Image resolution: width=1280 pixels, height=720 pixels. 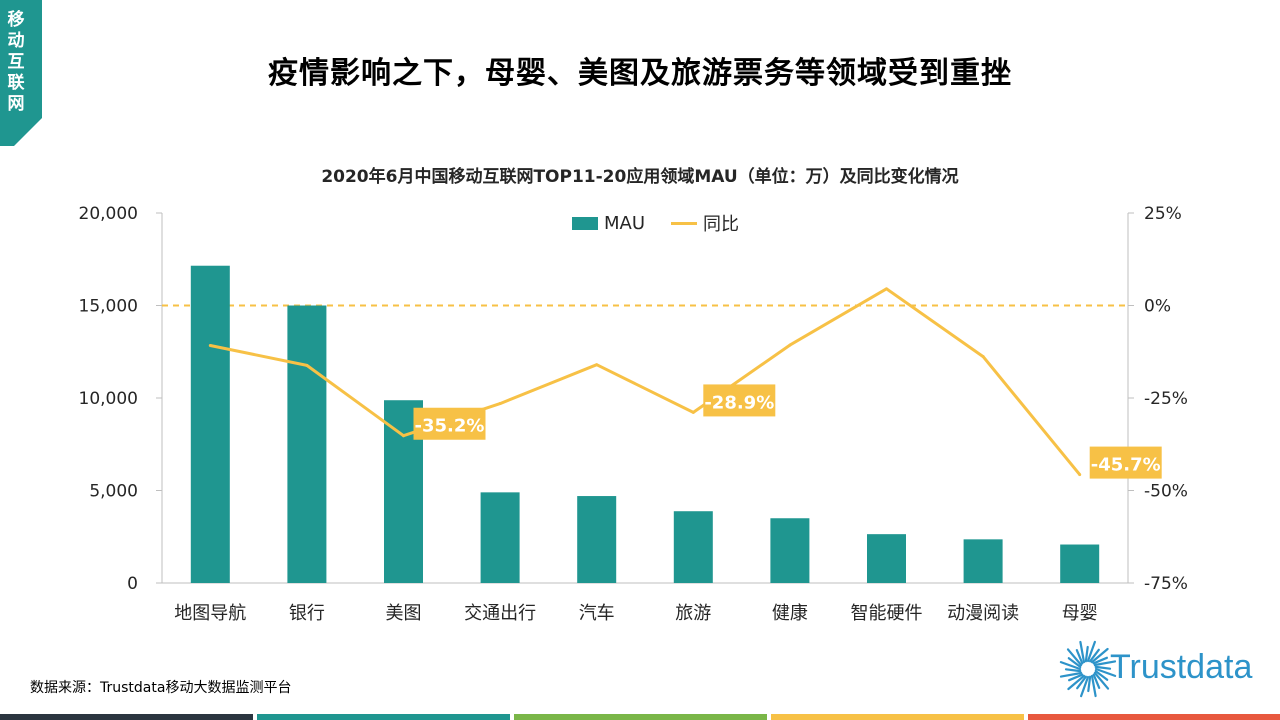 What do you see at coordinates (1126, 465) in the screenshot?
I see `data-label: -45.7%` at bounding box center [1126, 465].